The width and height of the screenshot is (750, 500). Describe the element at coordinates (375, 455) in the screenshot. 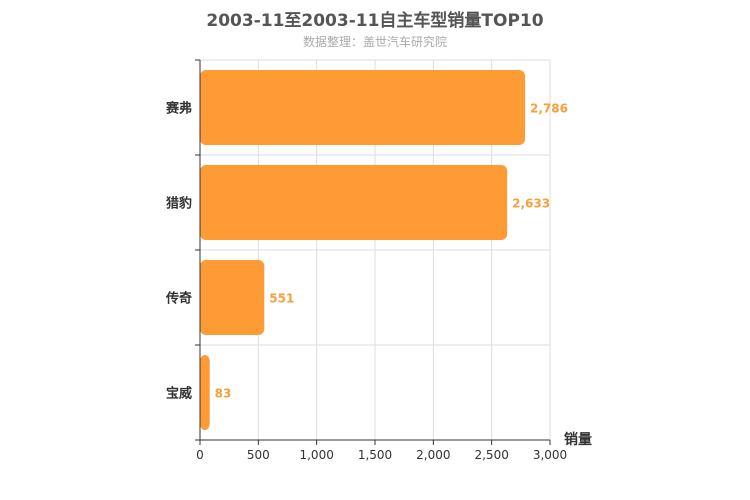

I see `x-tick-label: 1,500` at that location.